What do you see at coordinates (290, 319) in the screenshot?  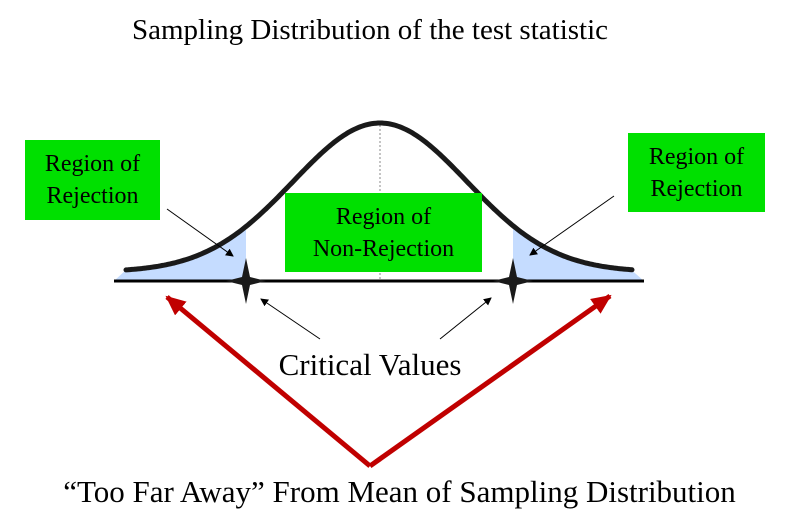 I see `critical-arrow-left` at bounding box center [290, 319].